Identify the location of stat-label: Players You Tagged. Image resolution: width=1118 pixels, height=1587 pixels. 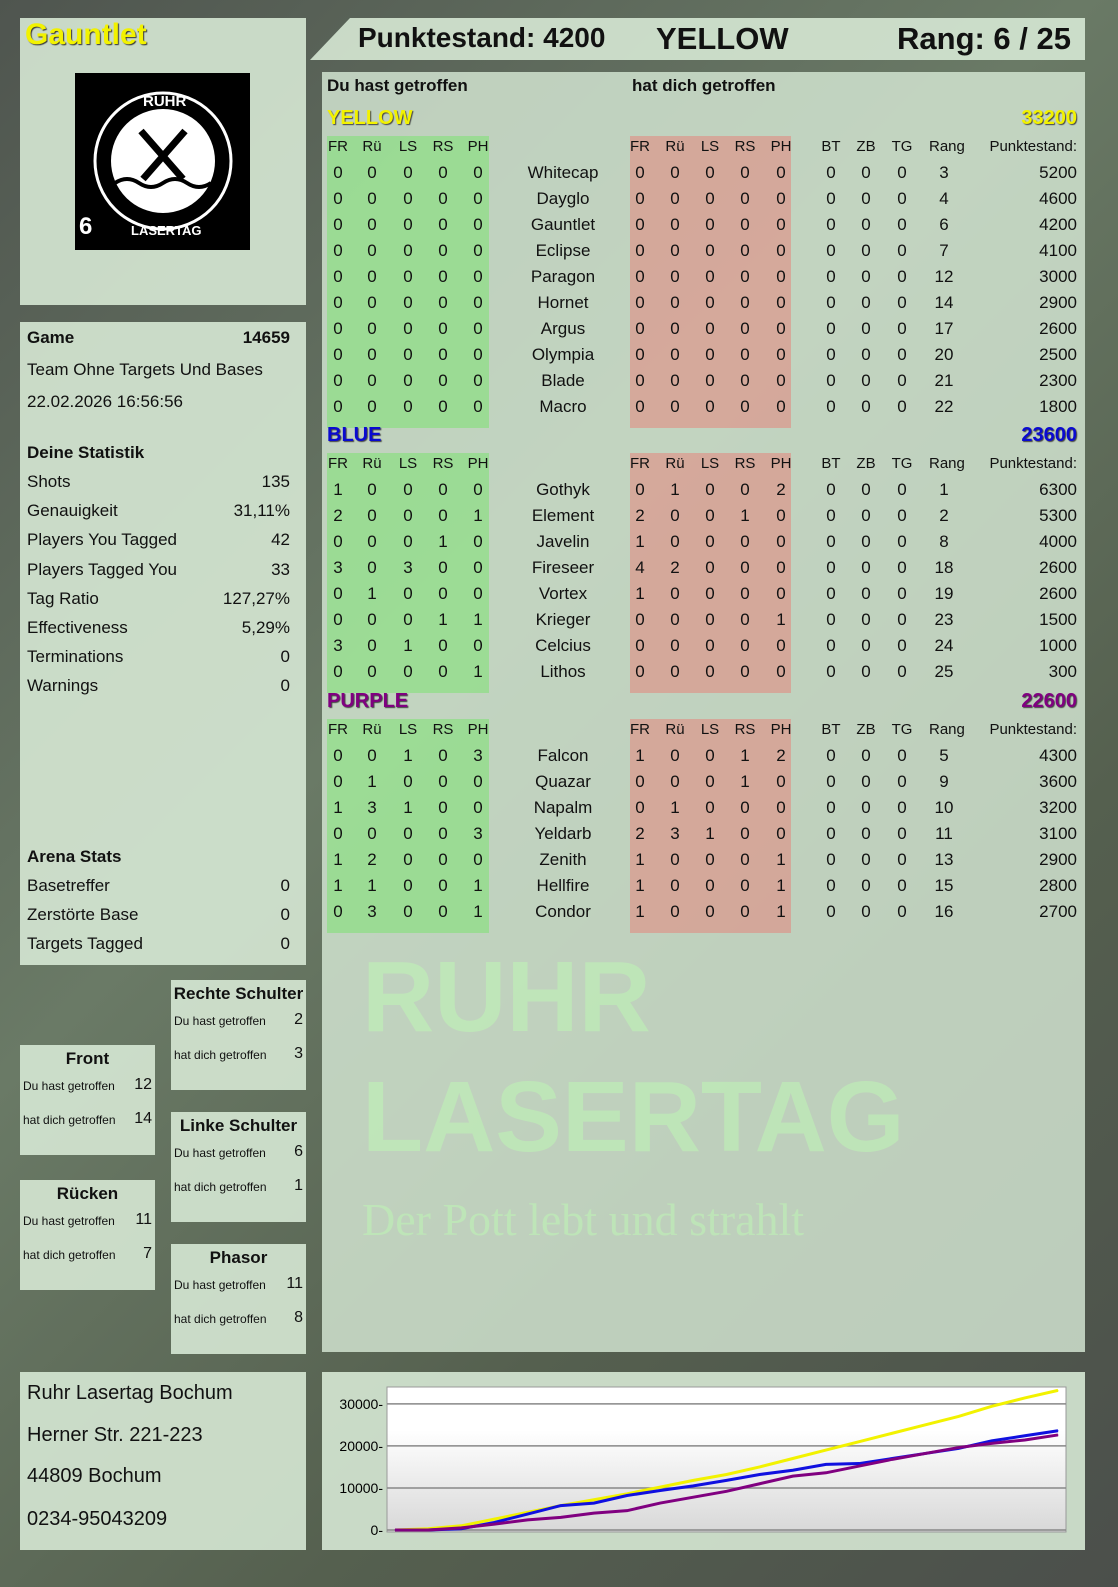
(102, 540).